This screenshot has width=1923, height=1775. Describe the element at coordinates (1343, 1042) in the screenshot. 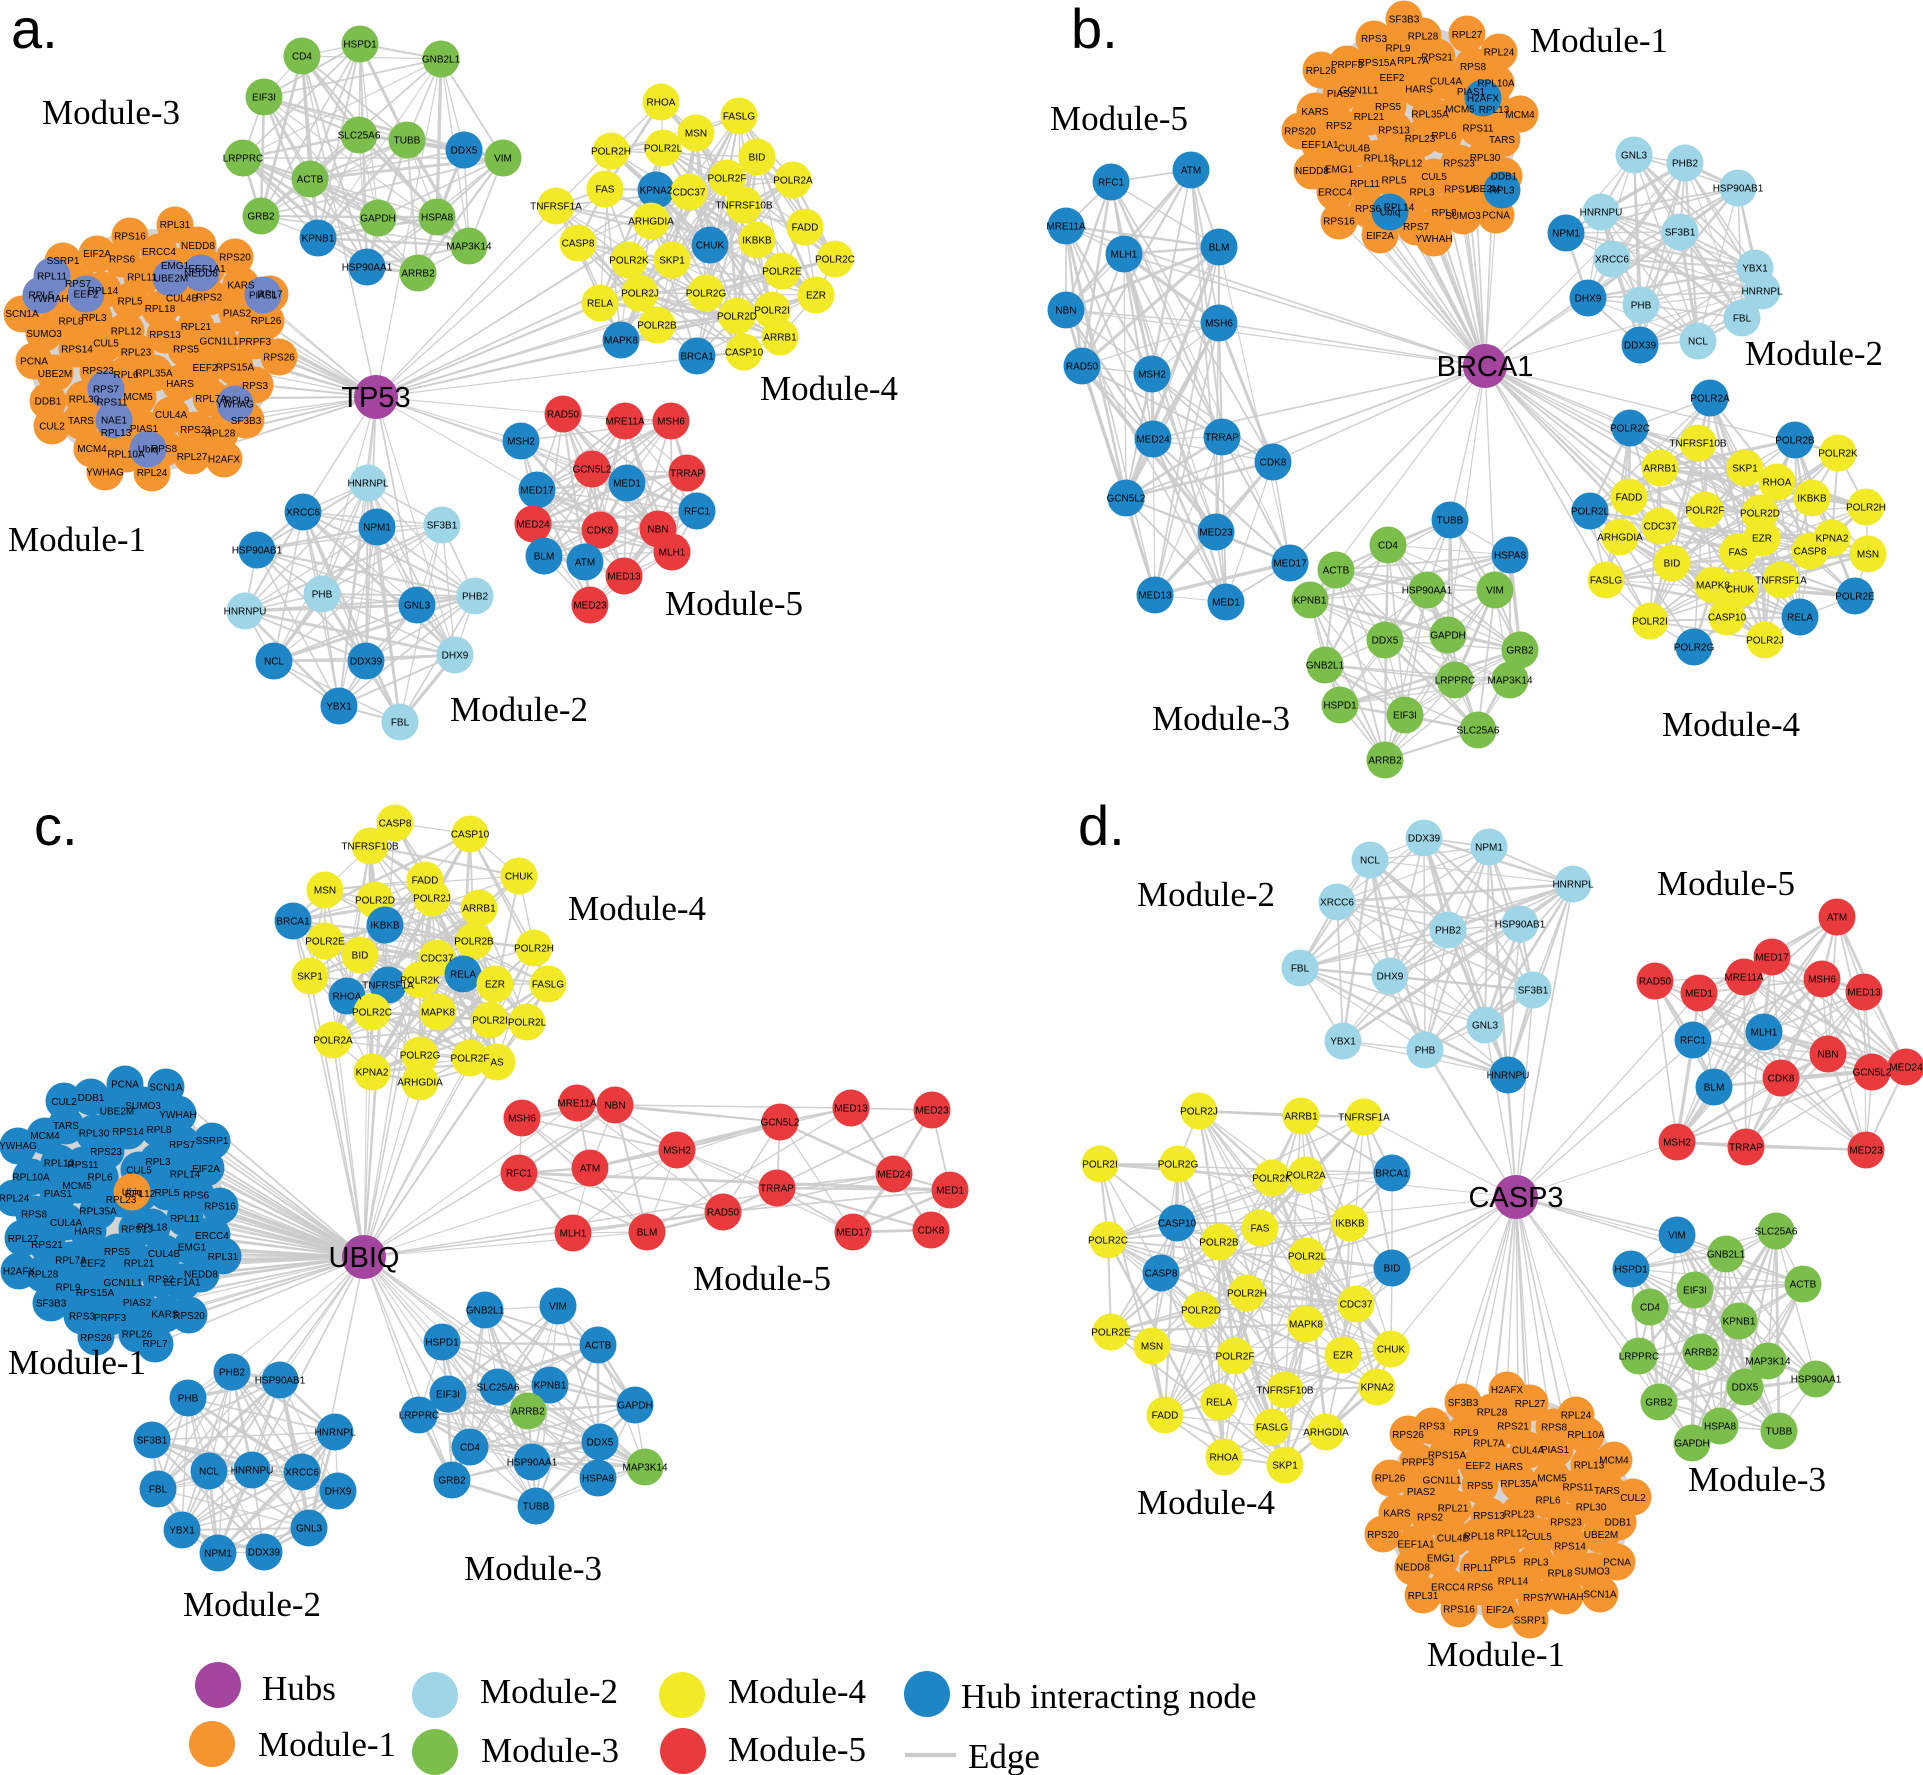

I see `svg-text: YBX1` at that location.